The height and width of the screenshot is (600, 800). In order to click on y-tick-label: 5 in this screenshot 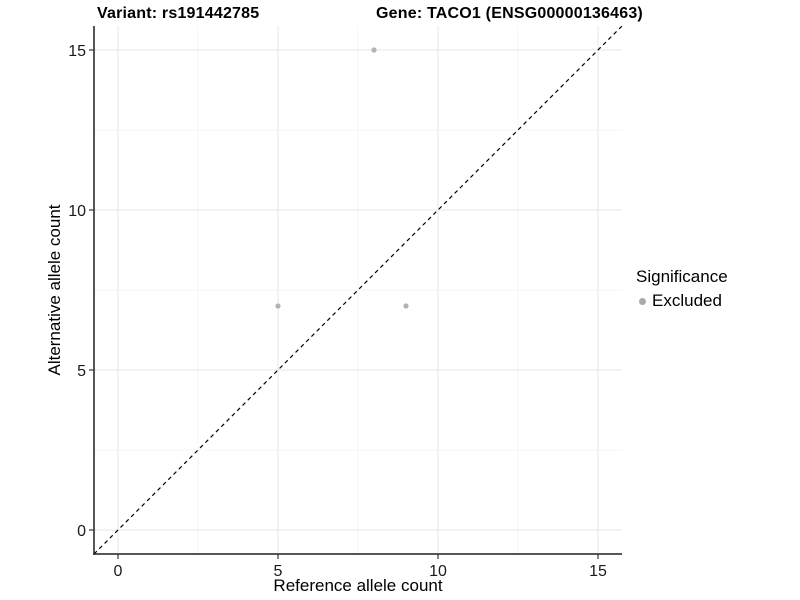, I will do `click(81, 371)`.